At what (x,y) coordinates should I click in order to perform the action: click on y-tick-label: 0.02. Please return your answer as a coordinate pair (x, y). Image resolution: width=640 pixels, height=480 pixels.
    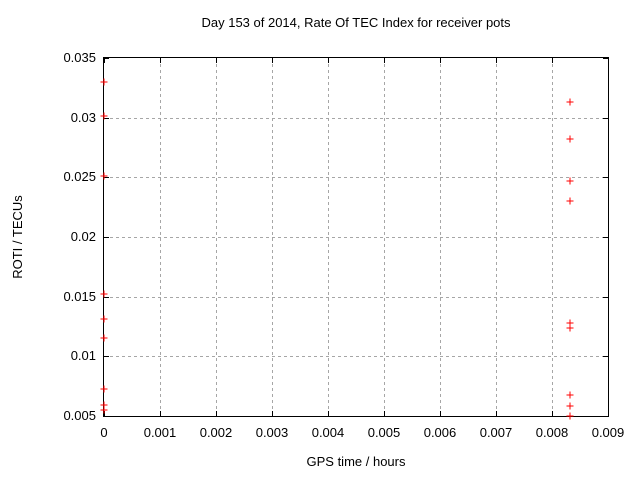
    Looking at the image, I should click on (83, 236).